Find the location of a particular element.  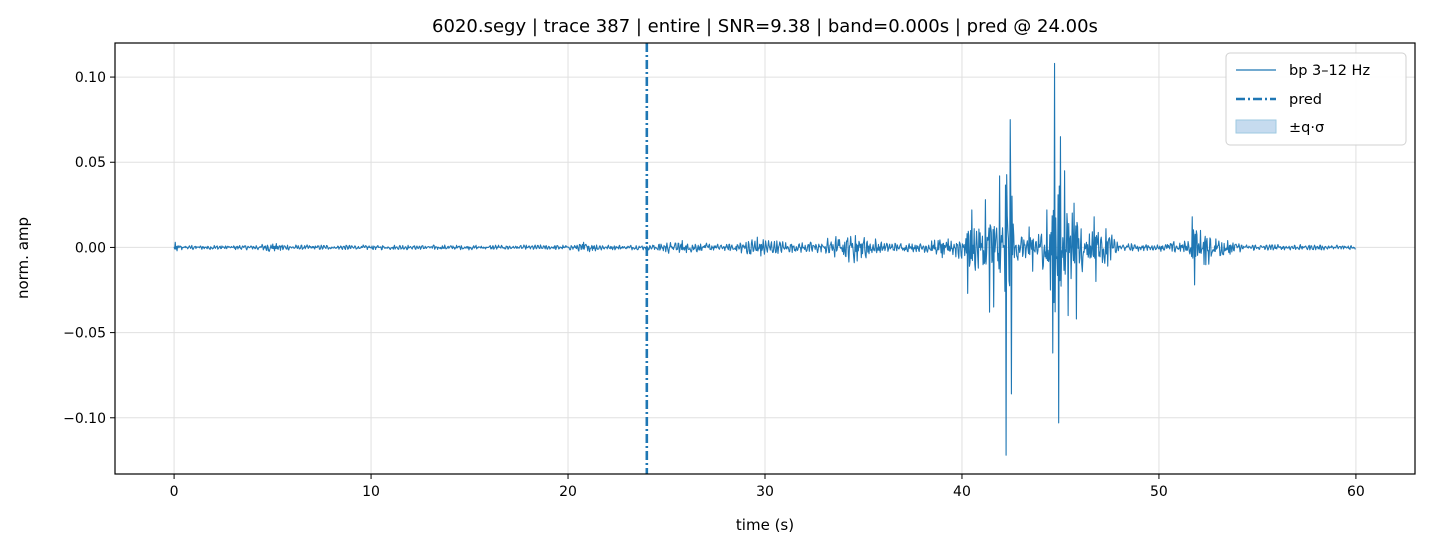

y-axis-title: norm. amp is located at coordinates (23, 258).